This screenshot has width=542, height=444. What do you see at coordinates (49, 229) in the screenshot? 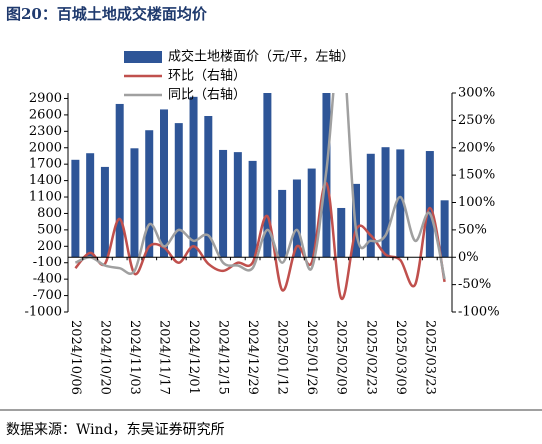
I see `y-tick-label: 500` at bounding box center [49, 229].